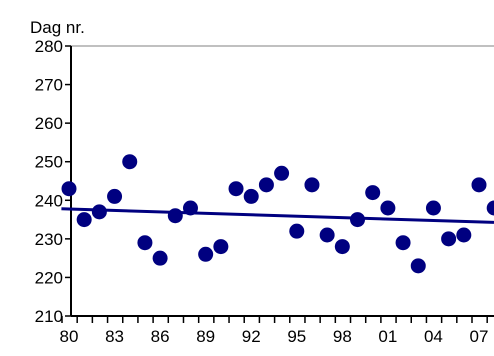 The width and height of the screenshot is (494, 356). I want to click on x-tick-label: 92, so click(251, 336).